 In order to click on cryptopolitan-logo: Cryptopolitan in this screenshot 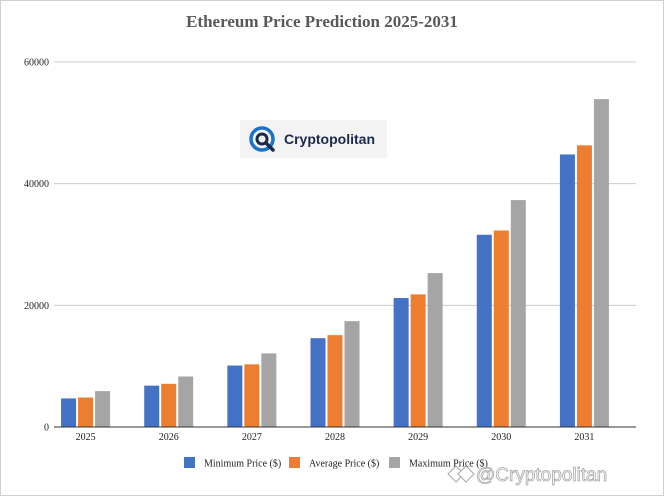, I will do `click(313, 139)`.